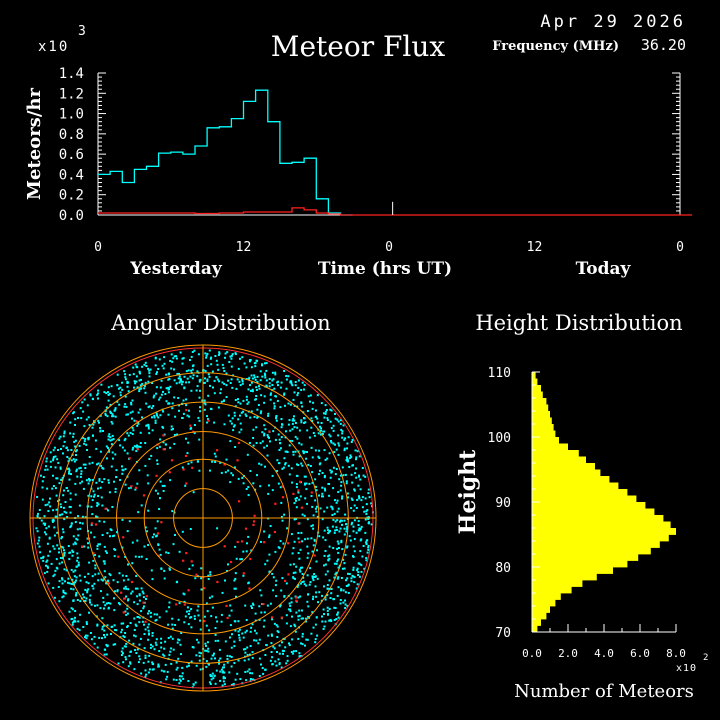 Image resolution: width=720 pixels, height=720 pixels. I want to click on flux-series-red, so click(395, 211).